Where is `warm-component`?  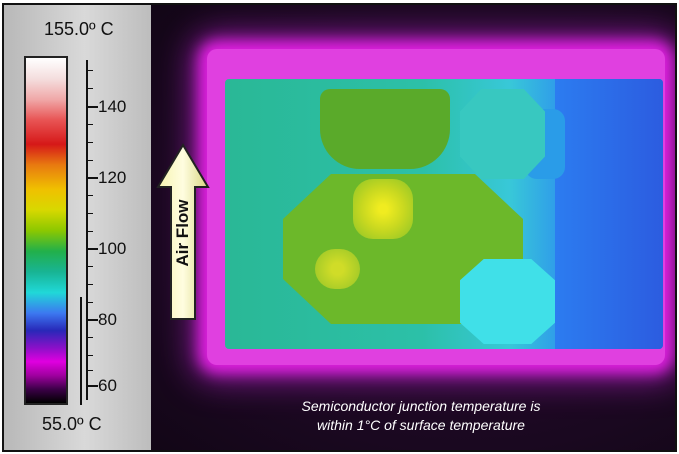
warm-component is located at coordinates (385, 129).